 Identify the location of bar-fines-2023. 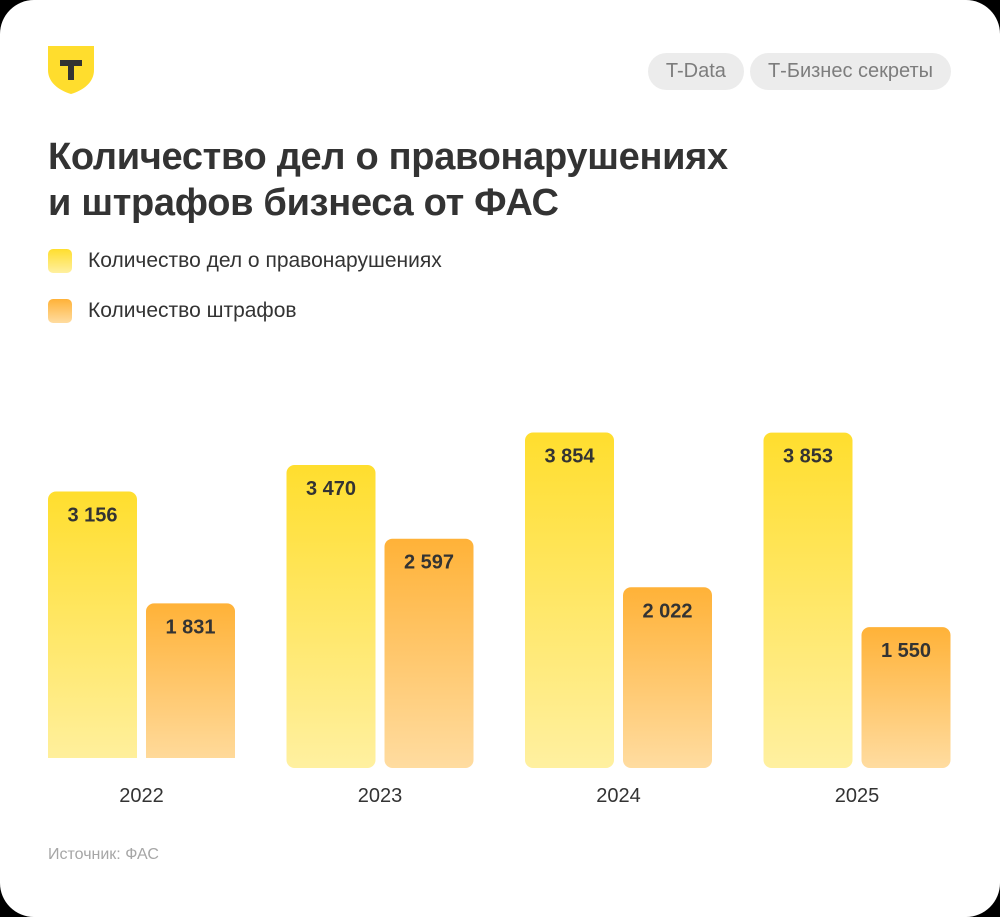
(429, 653).